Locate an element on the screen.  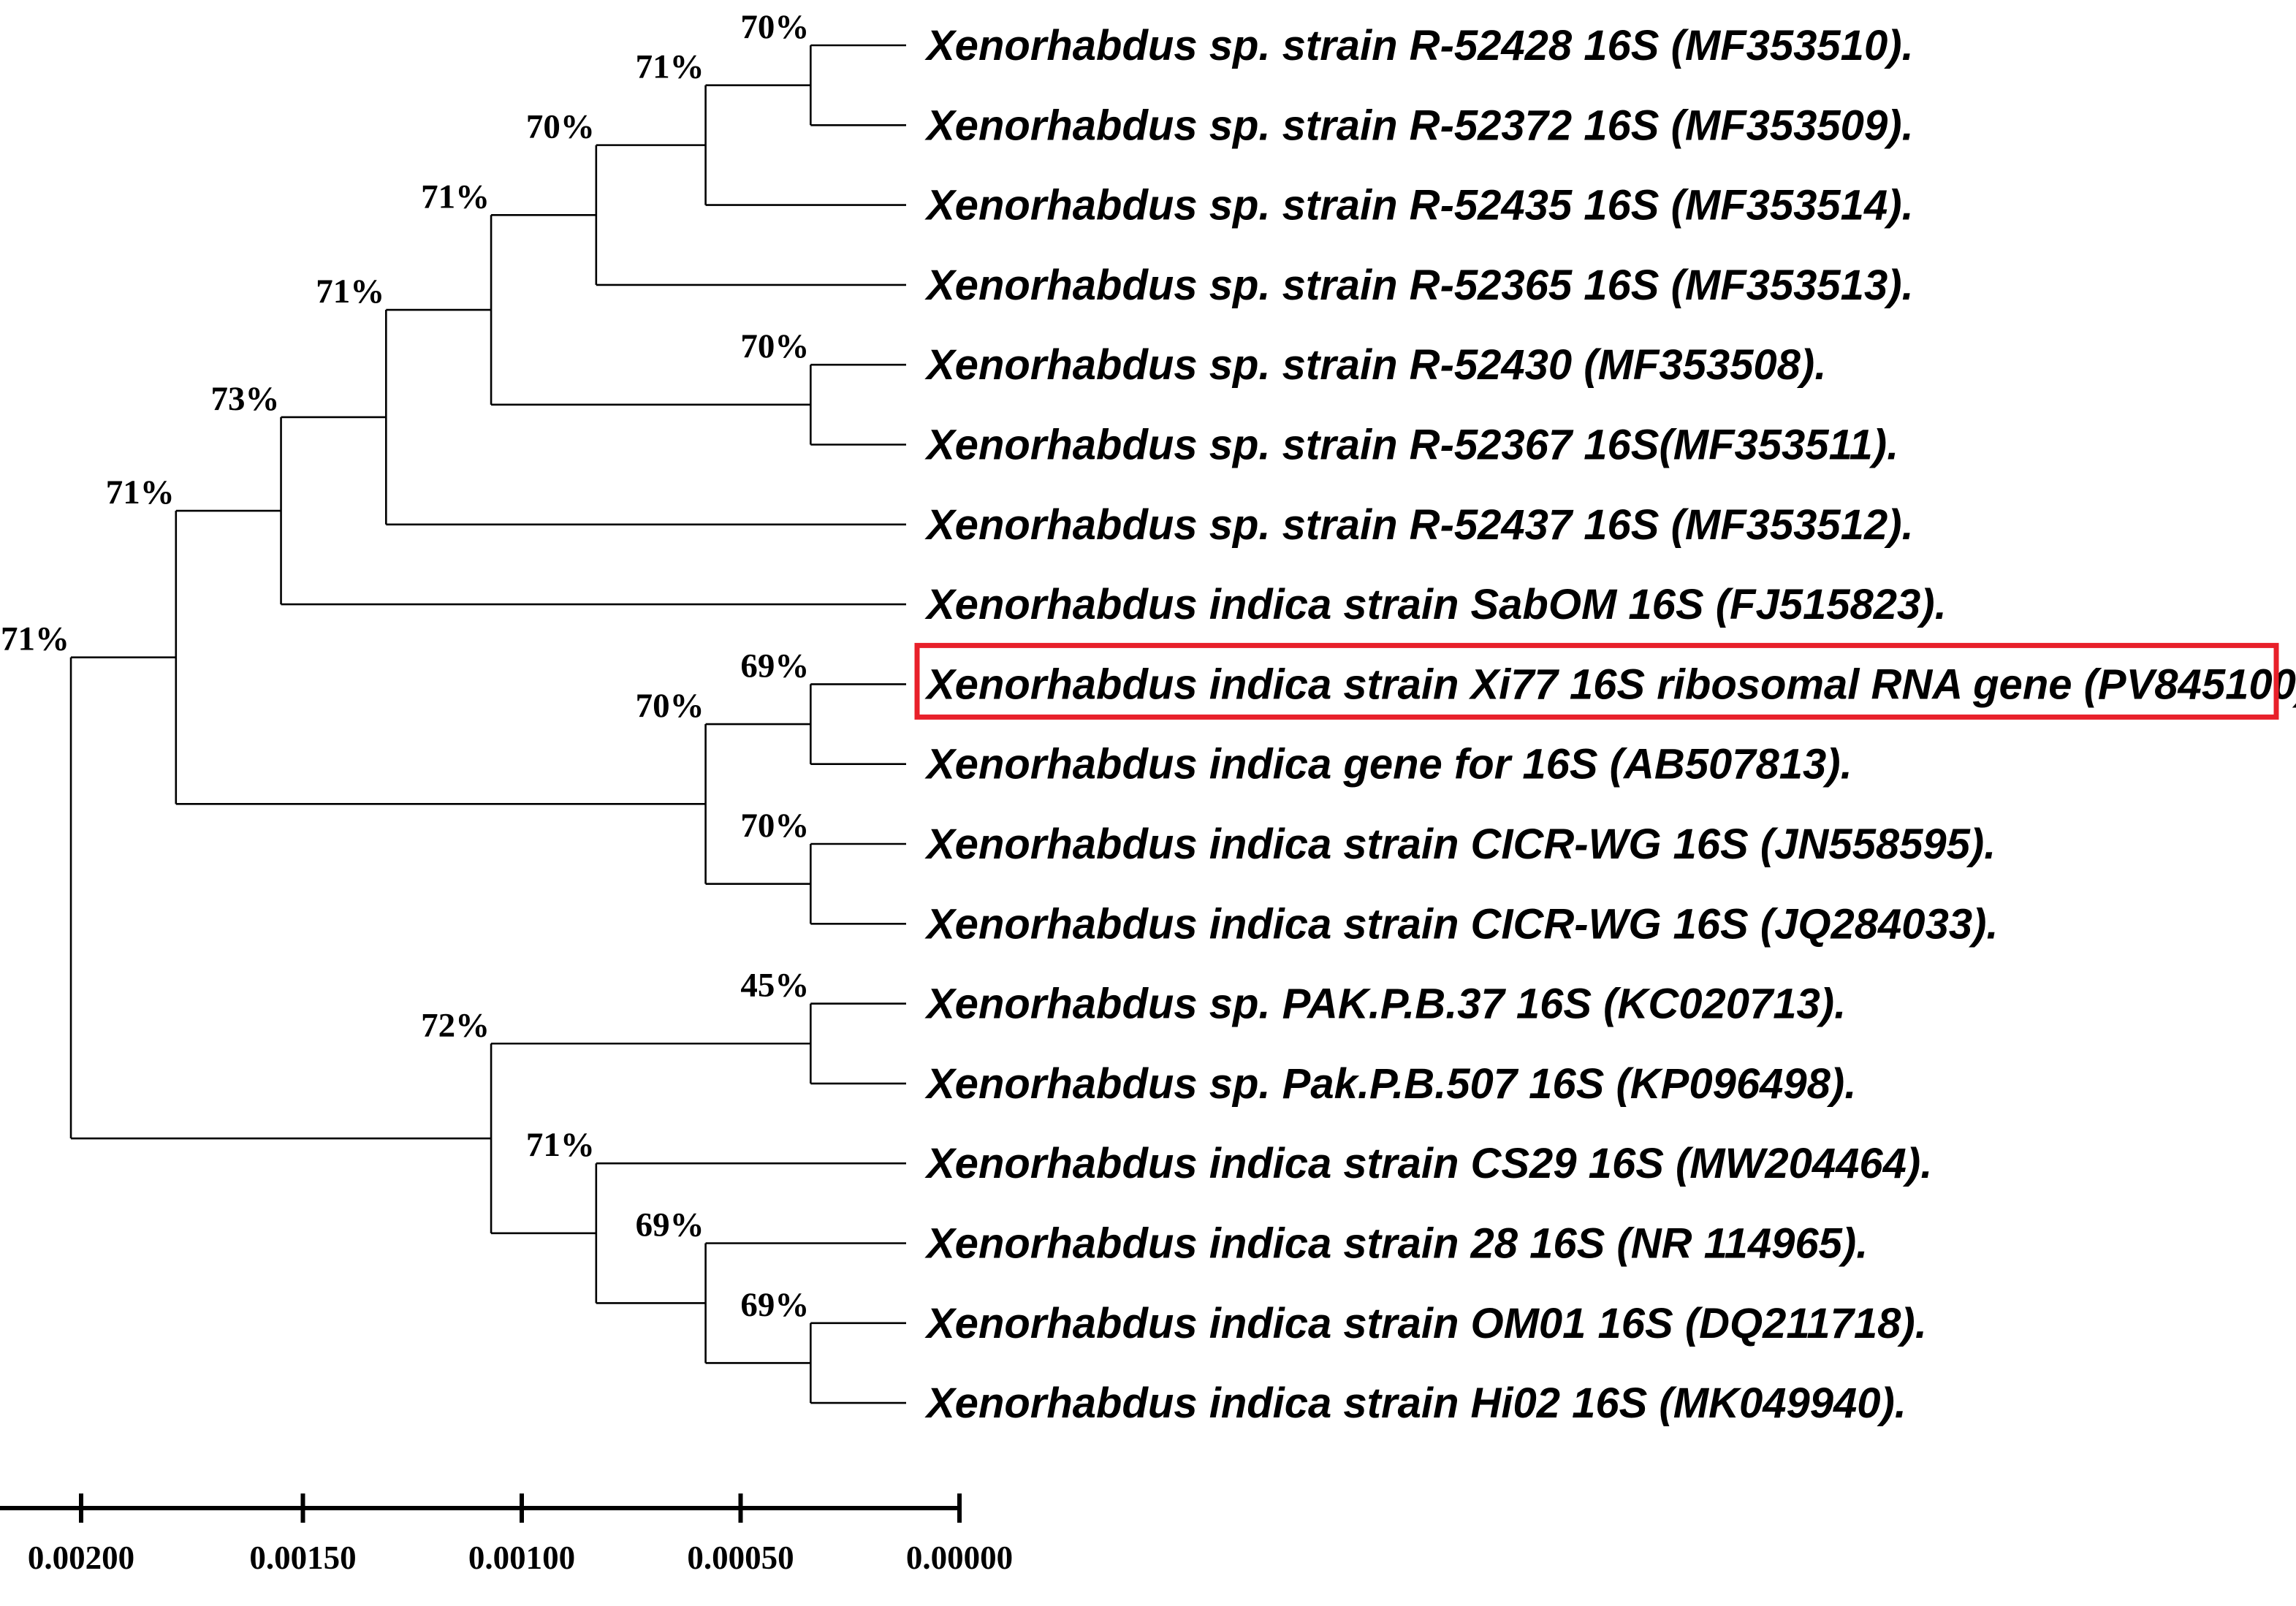
support-value-n17: 71% is located at coordinates (35, 639).